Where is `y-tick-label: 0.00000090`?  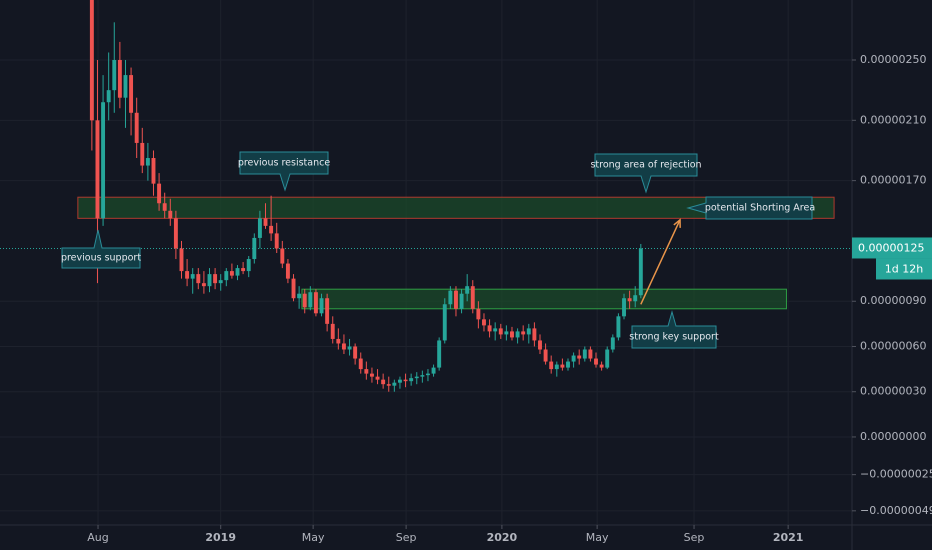
y-tick-label: 0.00000090 is located at coordinates (893, 300).